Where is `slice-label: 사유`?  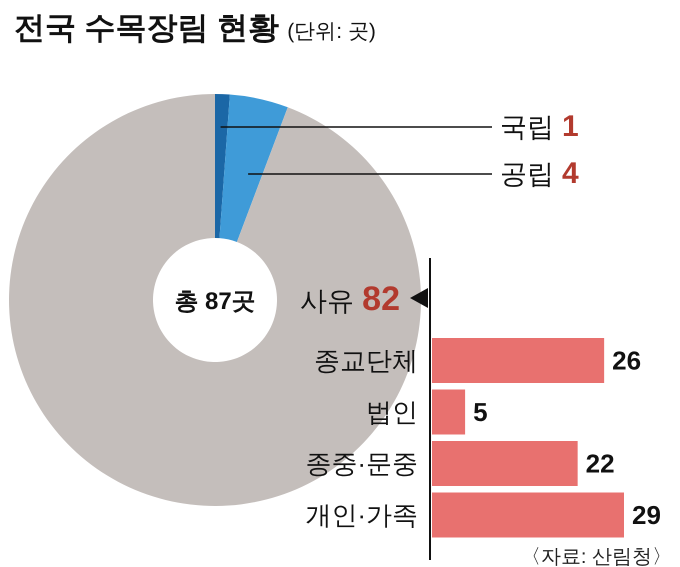 slice-label: 사유 is located at coordinates (327, 301).